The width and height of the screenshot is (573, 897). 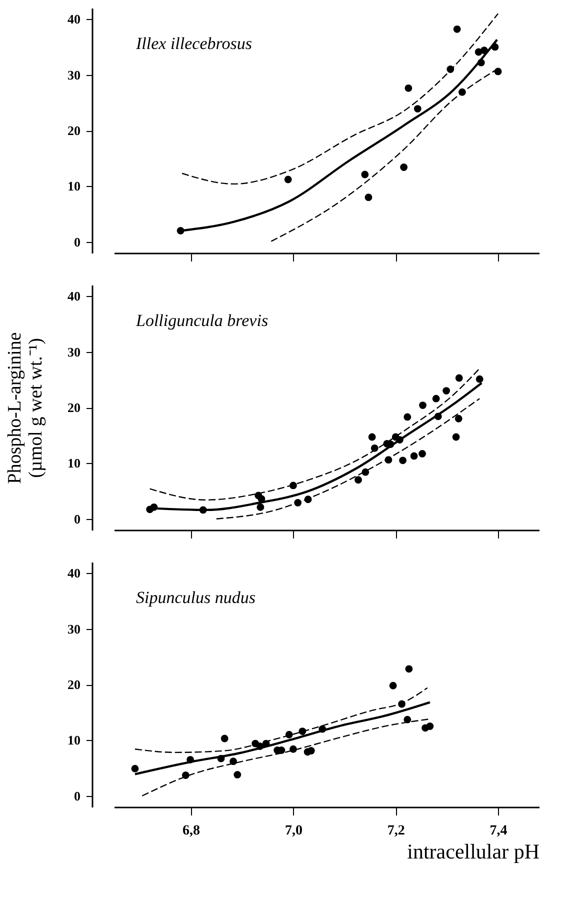 I want to click on x-tick-label: 7,4, so click(x=499, y=831).